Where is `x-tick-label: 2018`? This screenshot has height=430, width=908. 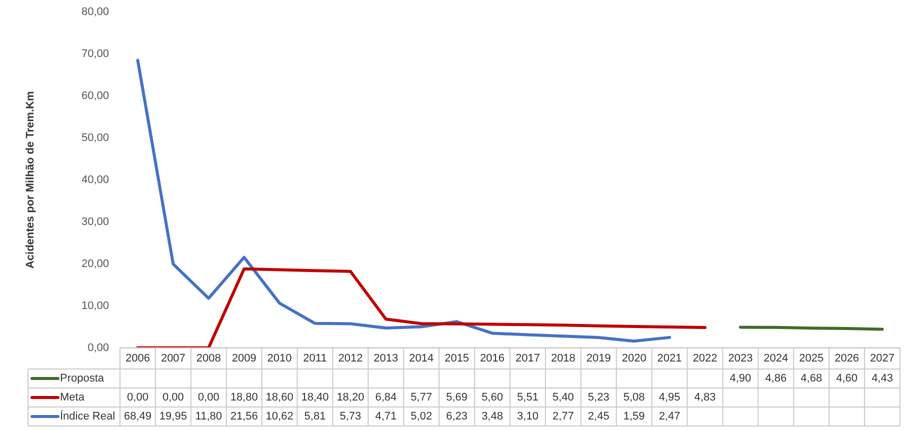 x-tick-label: 2018 is located at coordinates (563, 358).